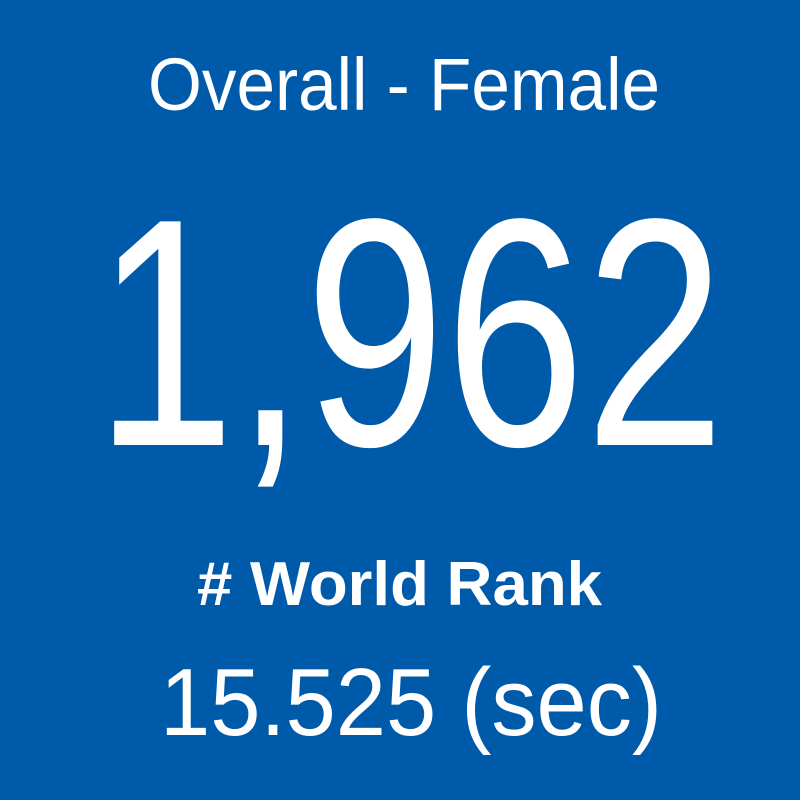  What do you see at coordinates (404, 84) in the screenshot?
I see `tile-title: Overall - Female` at bounding box center [404, 84].